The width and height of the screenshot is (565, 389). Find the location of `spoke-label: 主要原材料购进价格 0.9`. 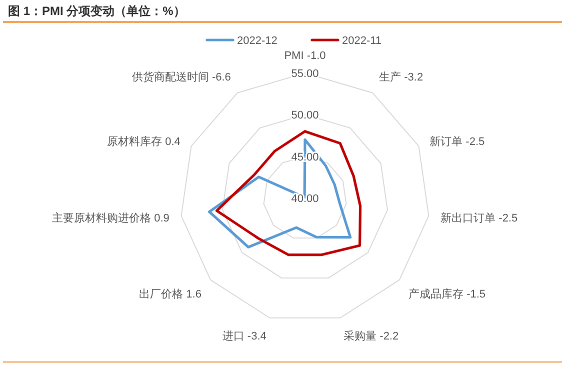

spoke-label: 主要原材料购进价格 0.9 is located at coordinates (111, 217).